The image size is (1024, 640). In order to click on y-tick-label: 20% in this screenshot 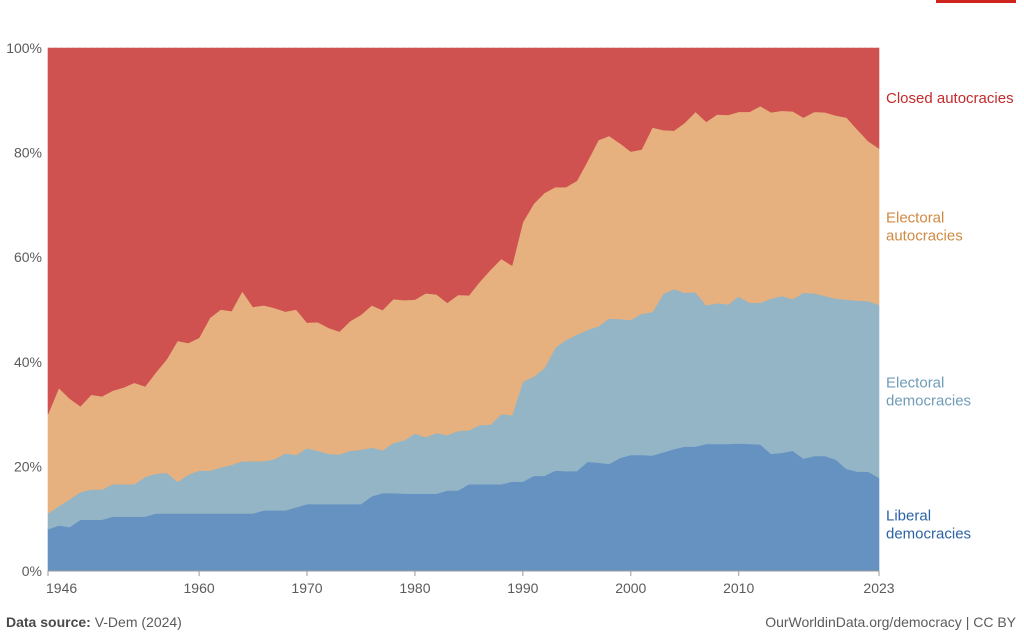, I will do `click(28, 466)`.